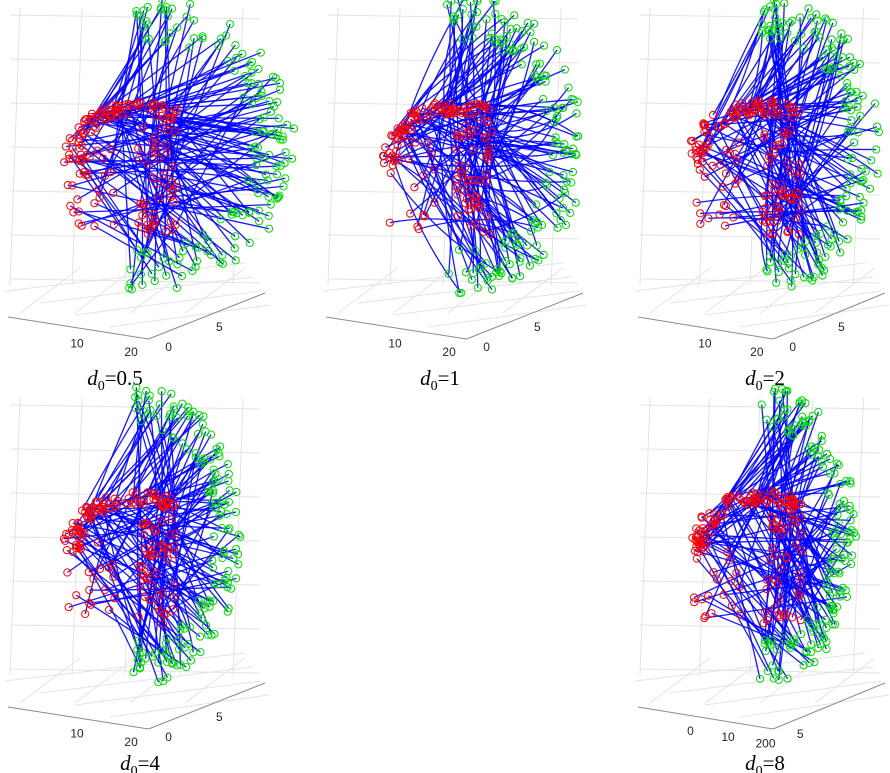  Describe the element at coordinates (760, 17) in the screenshot. I see `grid-hline` at that location.